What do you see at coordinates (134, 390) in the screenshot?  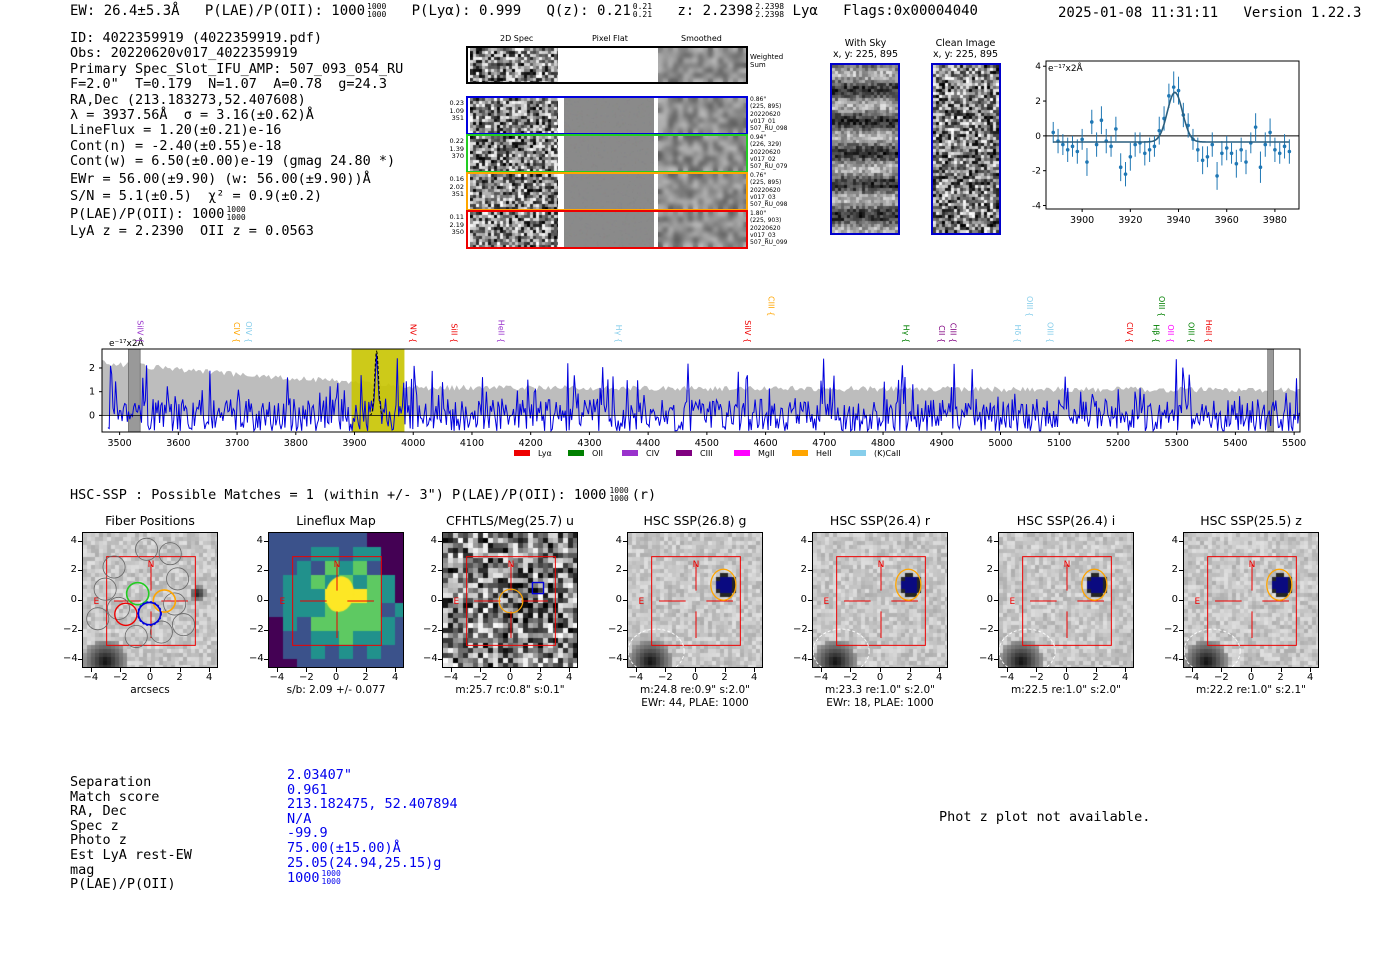 I see `masked-region` at bounding box center [134, 390].